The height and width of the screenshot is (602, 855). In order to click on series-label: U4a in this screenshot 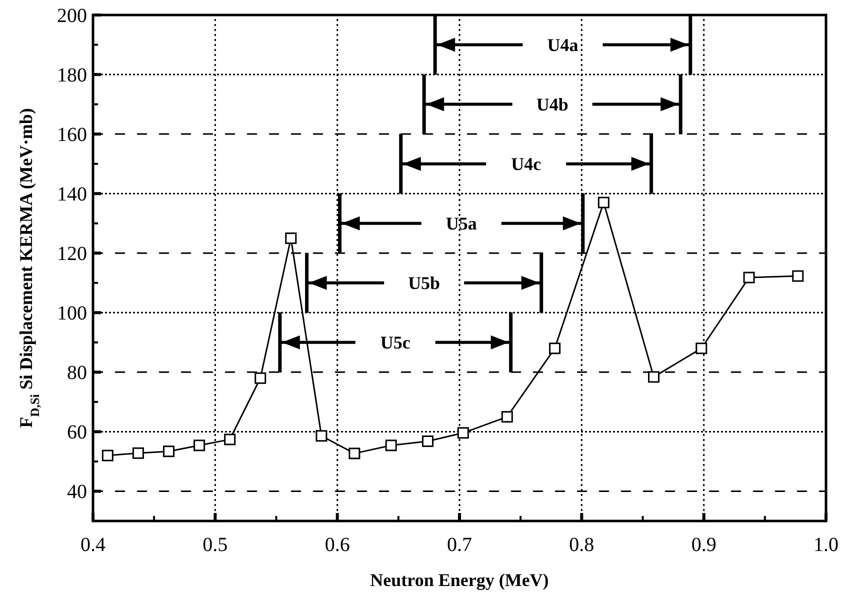, I will do `click(562, 45)`.